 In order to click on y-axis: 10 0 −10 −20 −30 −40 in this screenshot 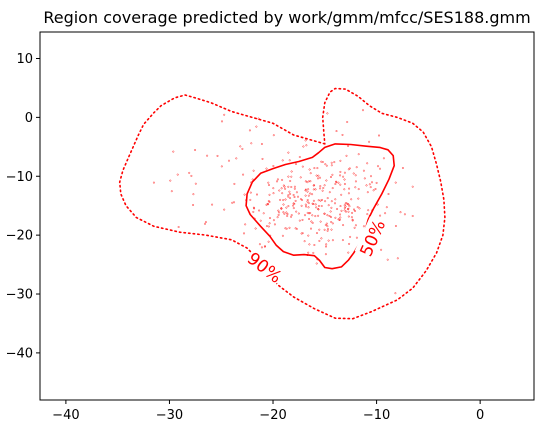, I will do `click(23, 206)`.